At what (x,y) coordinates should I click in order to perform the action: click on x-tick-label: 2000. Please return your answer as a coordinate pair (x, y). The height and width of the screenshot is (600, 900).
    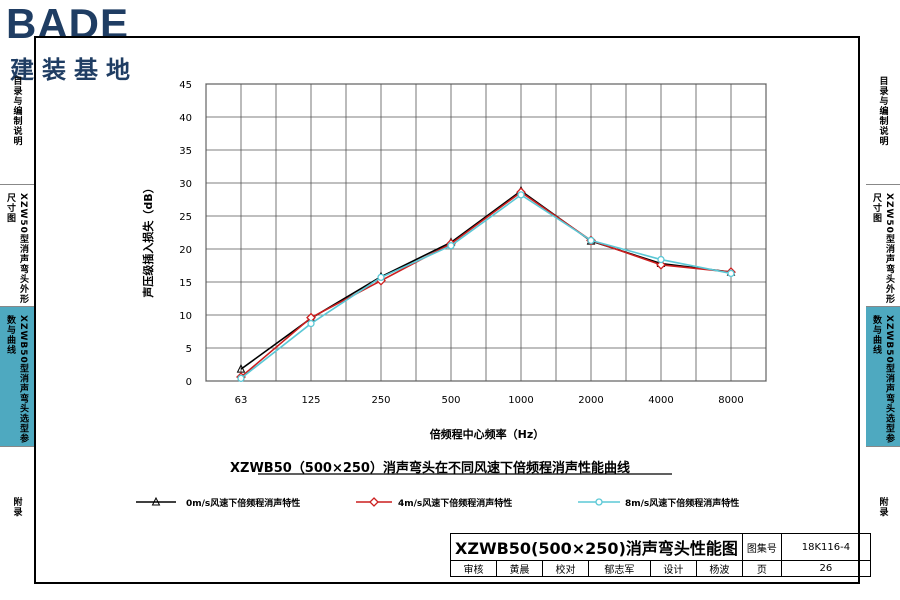
    Looking at the image, I should click on (590, 400).